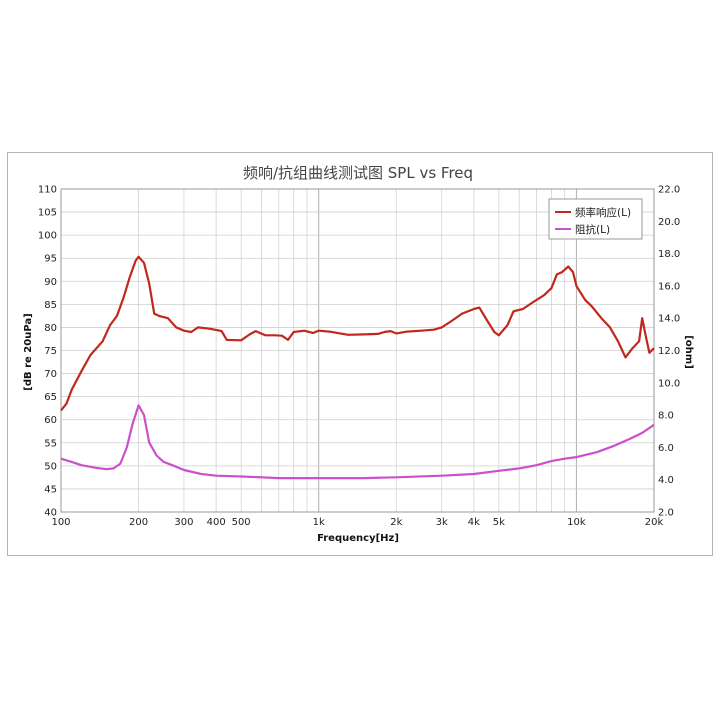 This screenshot has height=720, width=720. What do you see at coordinates (576, 522) in the screenshot?
I see `x-tick-label: 10k` at bounding box center [576, 522].